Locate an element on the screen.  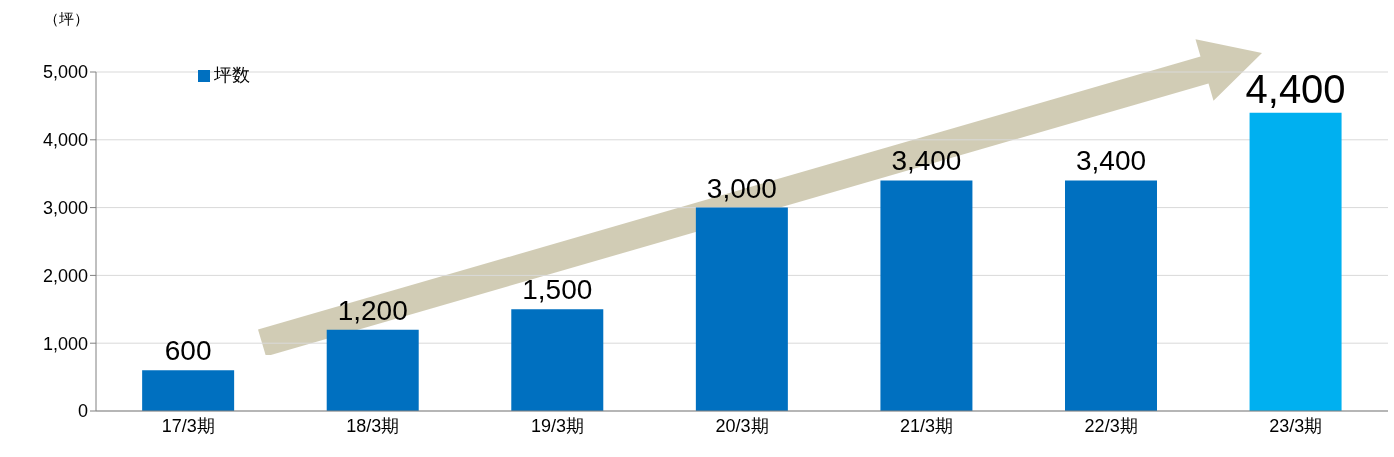
y-tick-label: 0 is located at coordinates (82, 411).